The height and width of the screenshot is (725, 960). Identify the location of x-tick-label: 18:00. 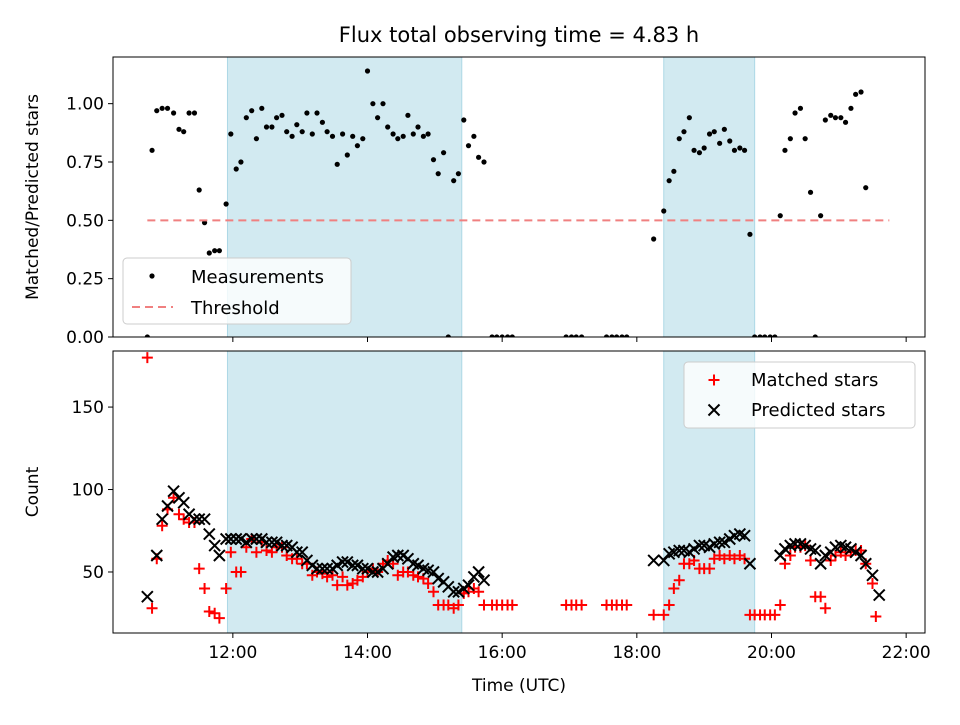
(636, 653).